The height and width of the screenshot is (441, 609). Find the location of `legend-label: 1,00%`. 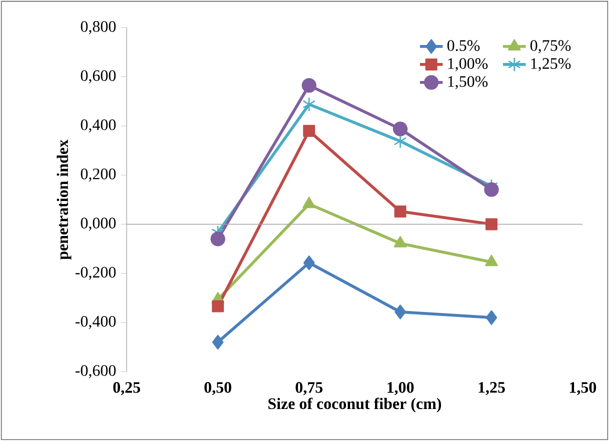

legend-label: 1,00% is located at coordinates (468, 65).